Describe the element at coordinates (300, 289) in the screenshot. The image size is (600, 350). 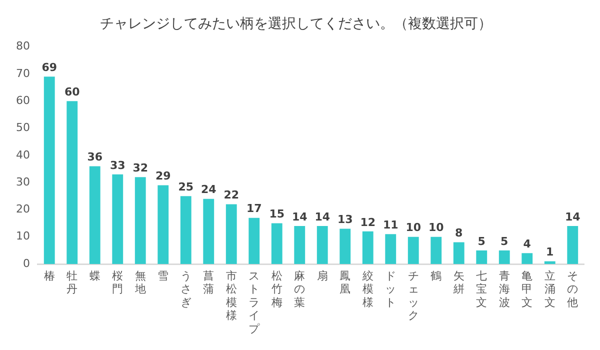
I see `x-tick-label: 麻の葉` at that location.